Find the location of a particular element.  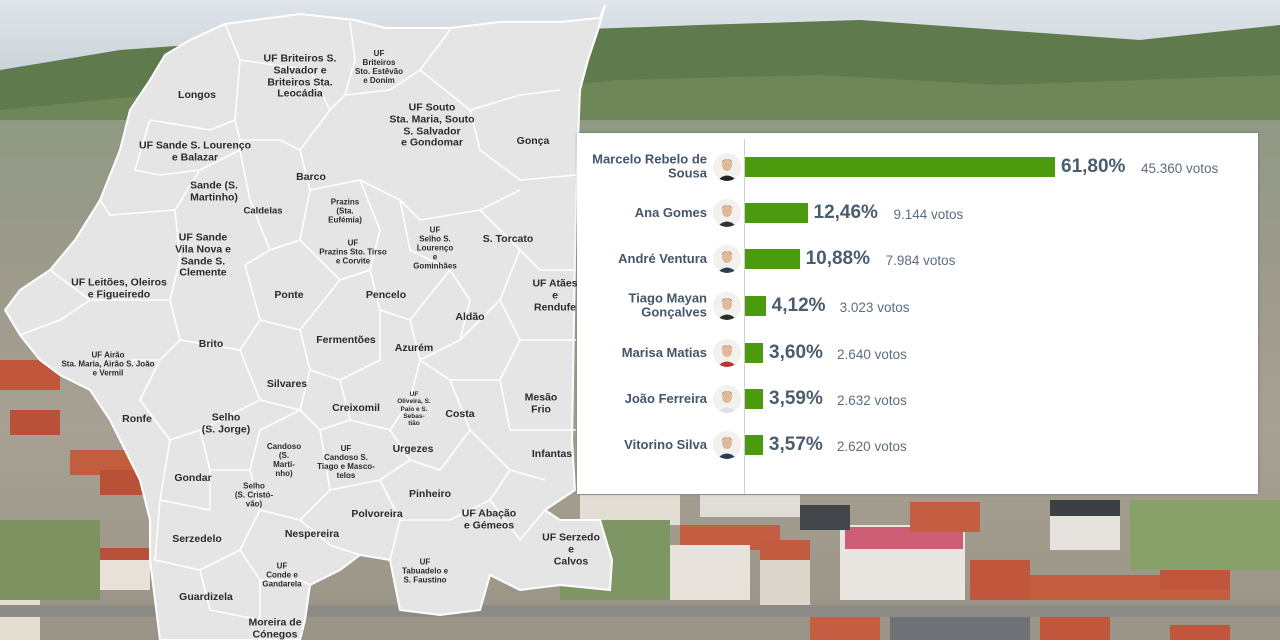

parish-label: UF Briteiros Sto. Estêvão e Donim is located at coordinates (379, 67).